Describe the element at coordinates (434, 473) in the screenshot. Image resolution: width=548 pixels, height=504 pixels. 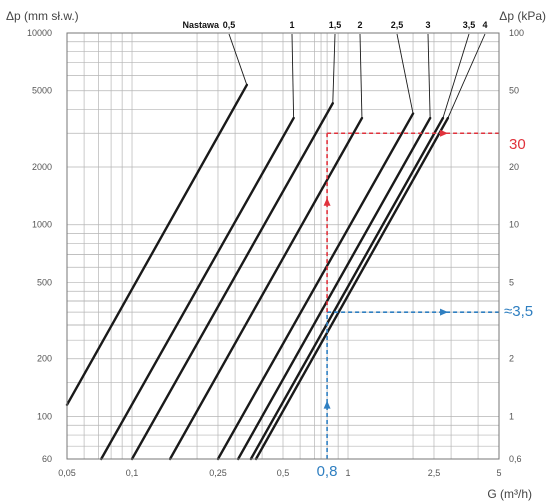
I see `x-tick-label: 2,5` at that location.